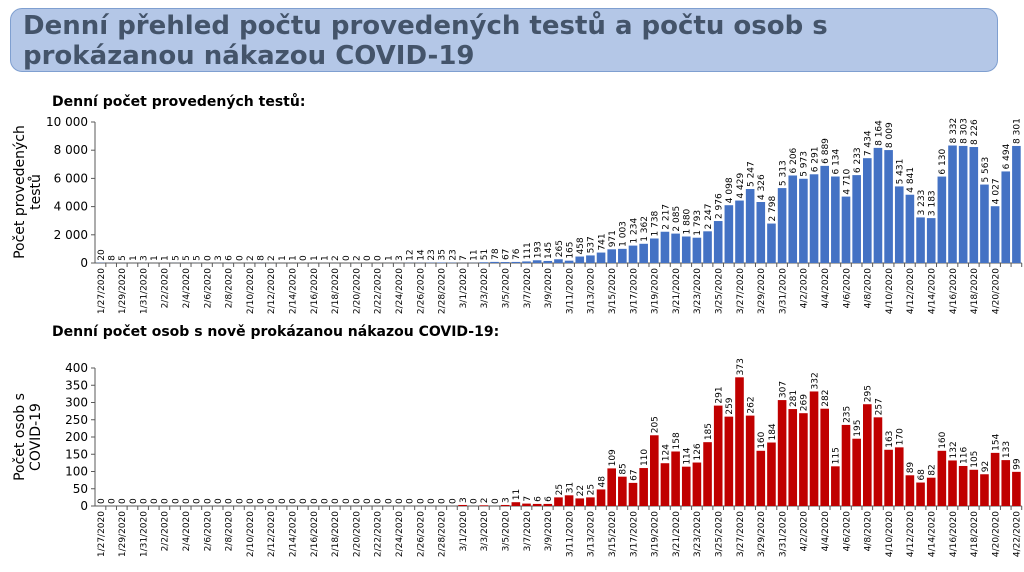 This screenshot has height=572, width=1024. Describe the element at coordinates (464, 500) in the screenshot. I see `cases-data-label: 3` at that location.